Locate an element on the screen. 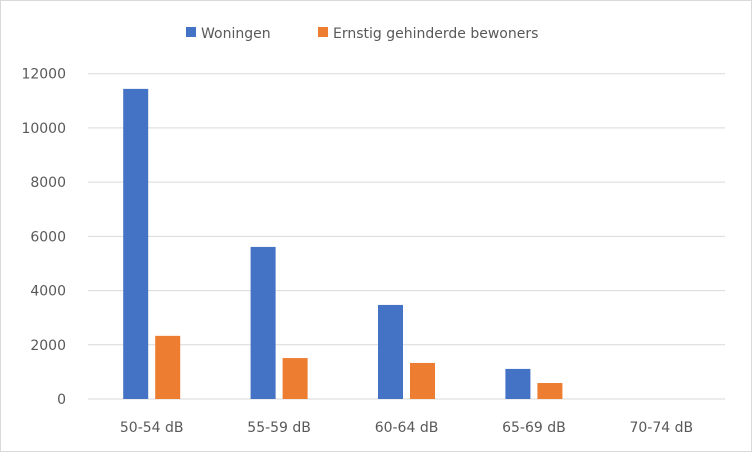 Image resolution: width=752 pixels, height=452 pixels. y-tick-label: 4000 is located at coordinates (48, 292).